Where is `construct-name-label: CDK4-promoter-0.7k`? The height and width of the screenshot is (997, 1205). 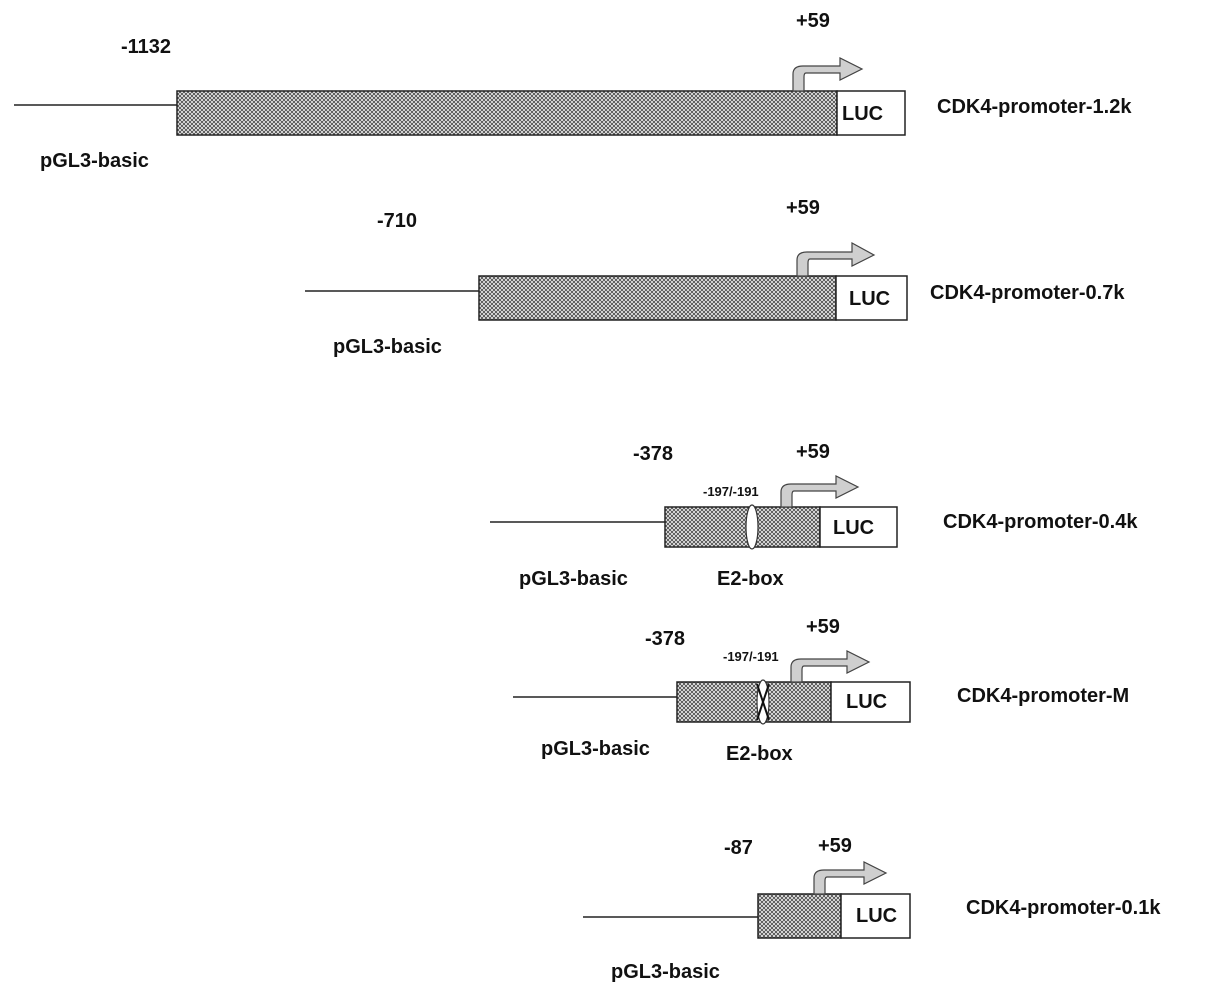 construct-name-label: CDK4-promoter-0.7k is located at coordinates (1027, 293).